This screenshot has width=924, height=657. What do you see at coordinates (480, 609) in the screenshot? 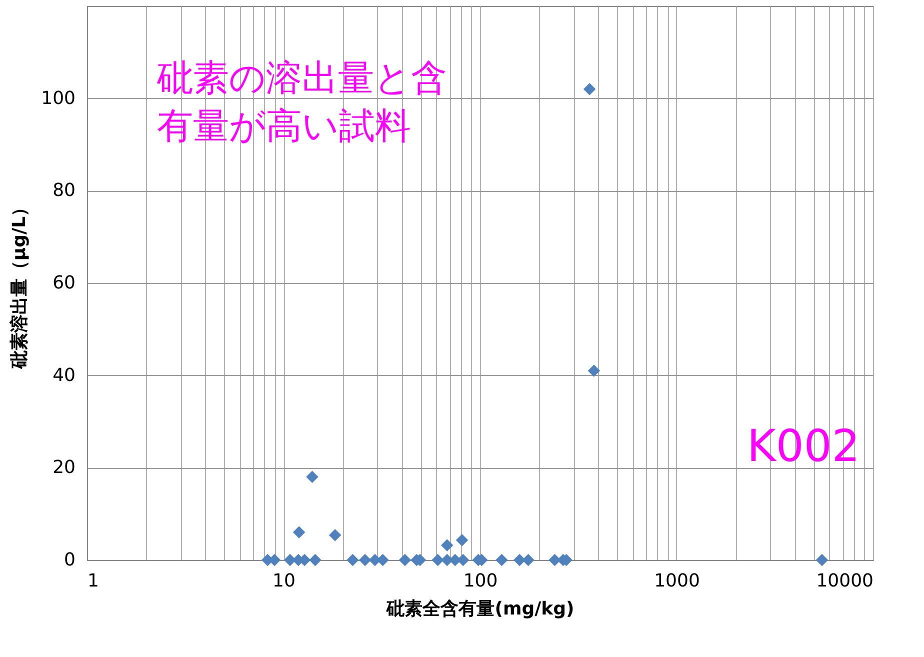
I see `x-axis-title: 砒素全含有量(mg/kg)` at bounding box center [480, 609].